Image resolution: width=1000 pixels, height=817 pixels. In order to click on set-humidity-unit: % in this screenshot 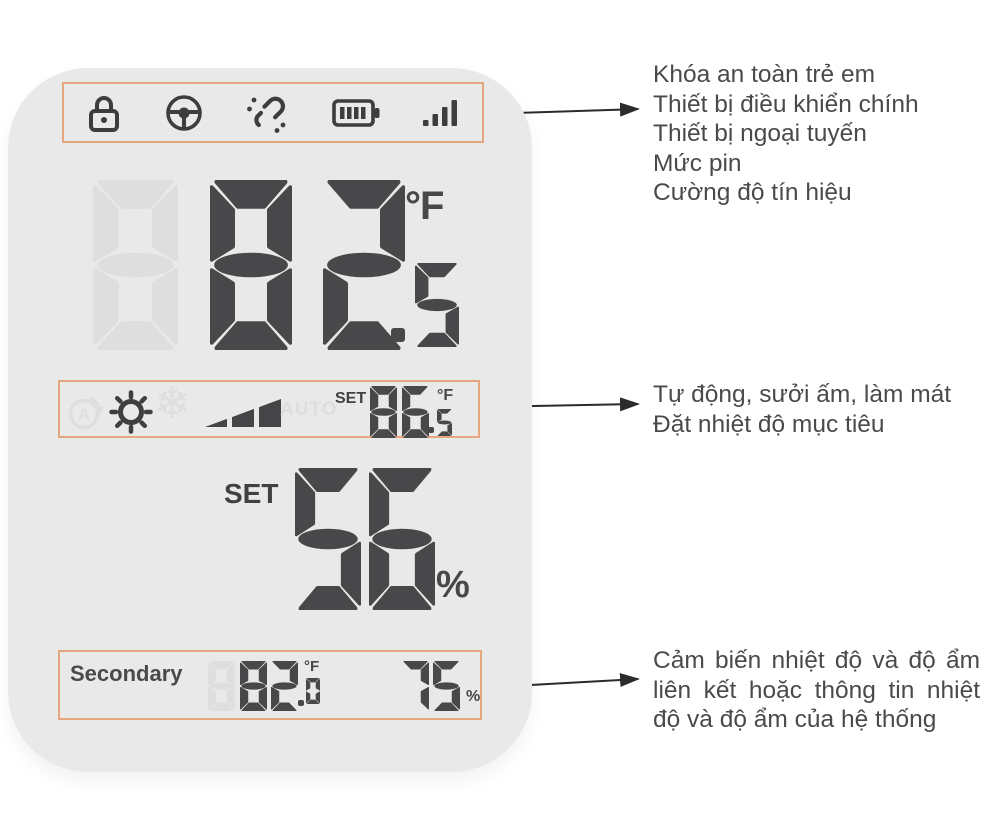, I will do `click(453, 585)`.